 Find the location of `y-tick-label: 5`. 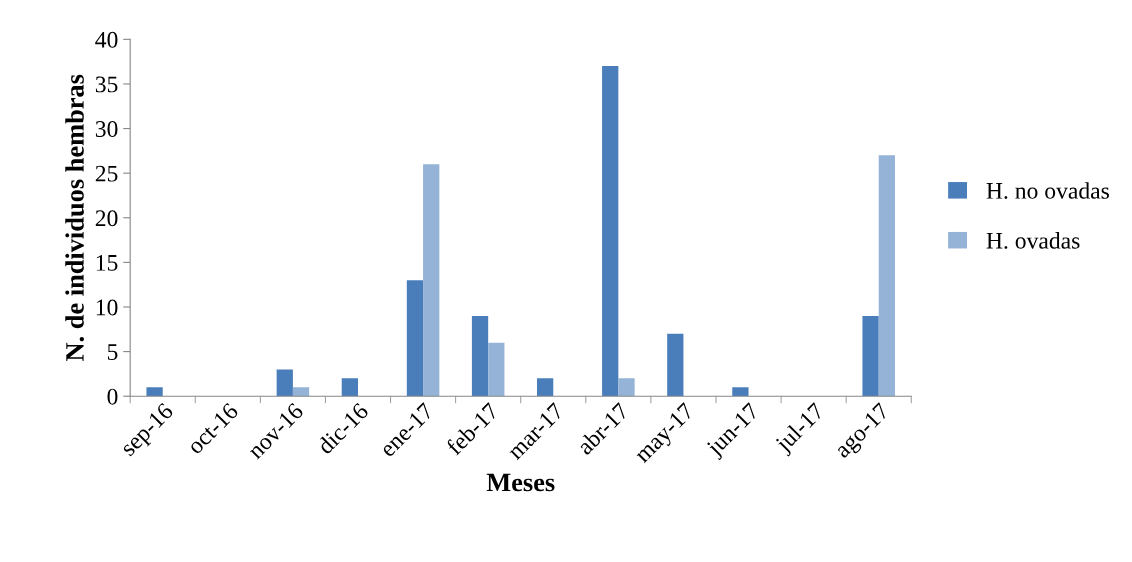

y-tick-label: 5 is located at coordinates (112, 352).